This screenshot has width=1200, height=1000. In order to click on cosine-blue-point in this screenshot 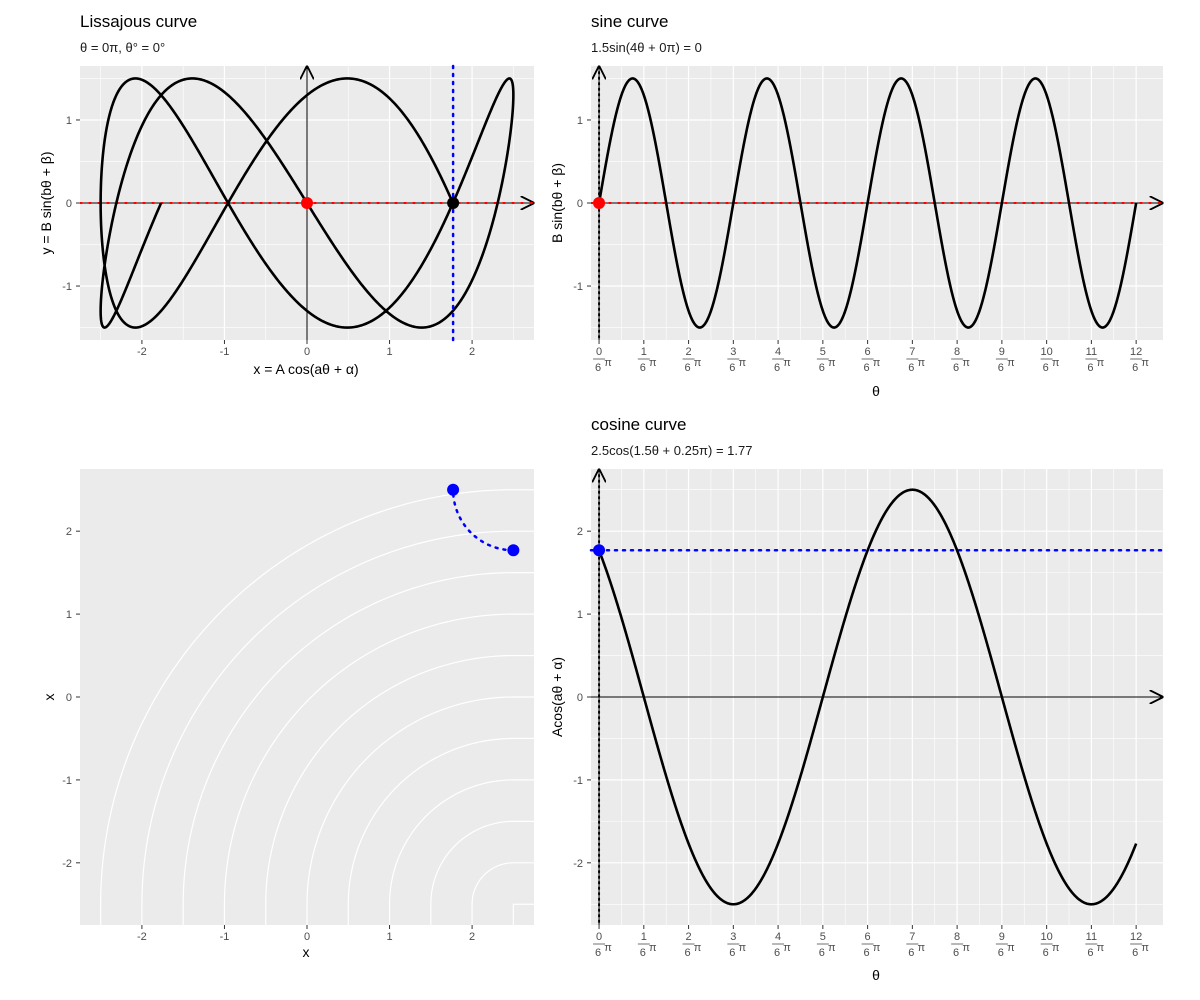, I will do `click(599, 550)`.